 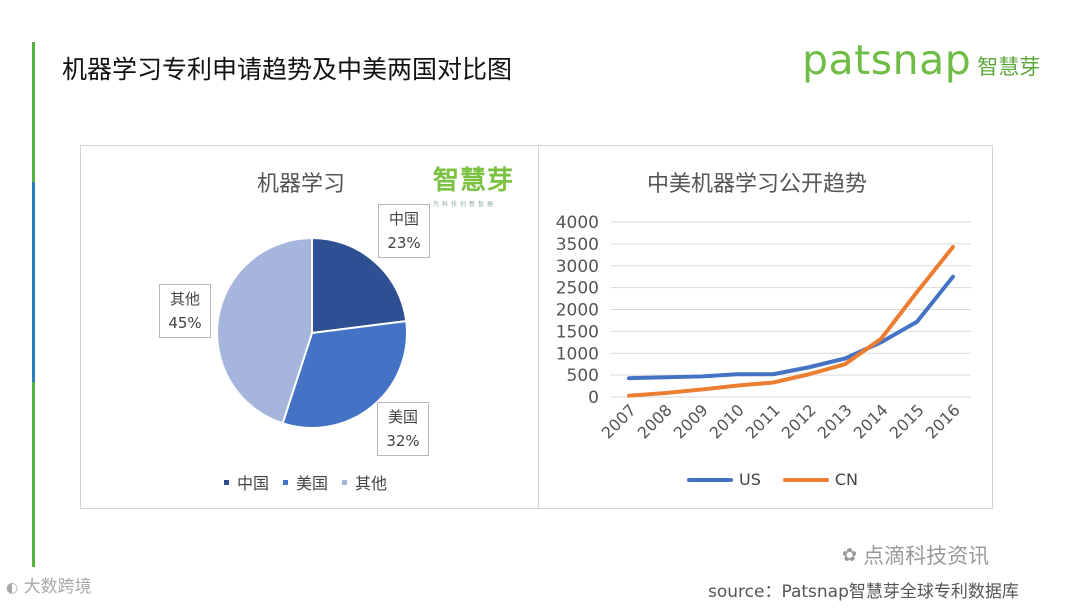 What do you see at coordinates (57, 587) in the screenshot?
I see `footer-left-text: 大数跨境` at bounding box center [57, 587].